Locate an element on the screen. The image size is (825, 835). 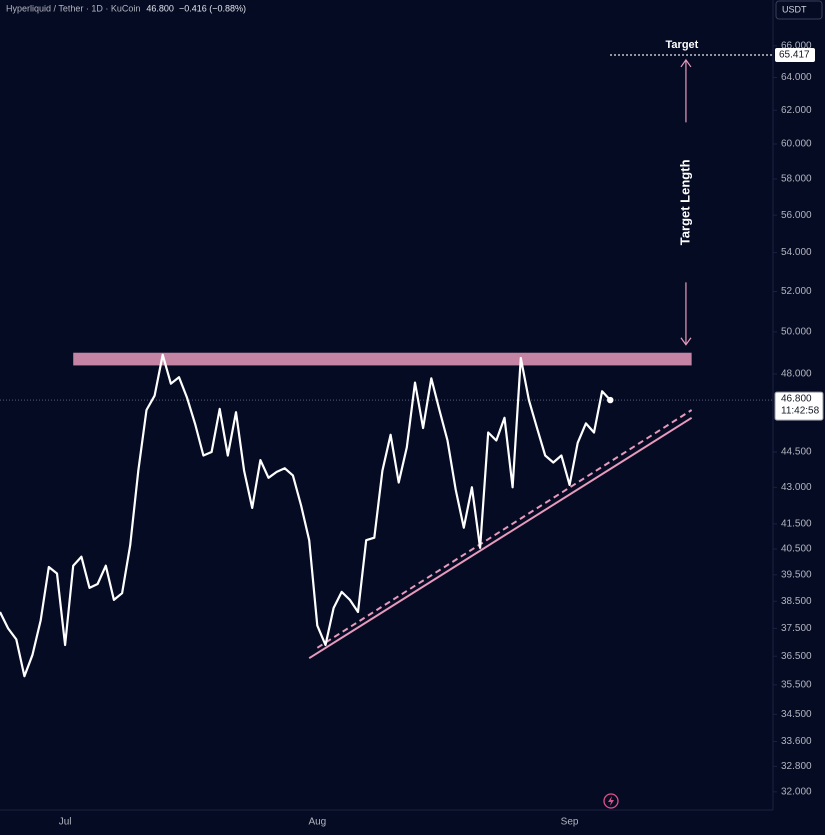
target-title: Target is located at coordinates (682, 45).